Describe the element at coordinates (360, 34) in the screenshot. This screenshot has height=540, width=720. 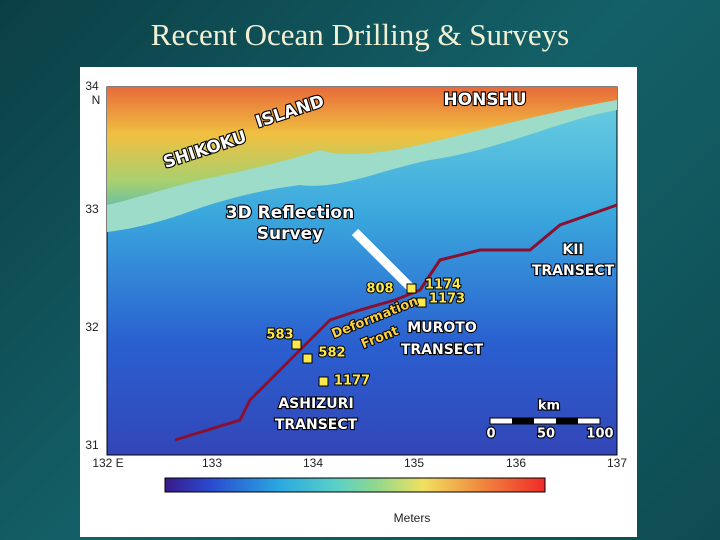
I see `slide-title: Recent Ocean Drilling & Surveys` at that location.